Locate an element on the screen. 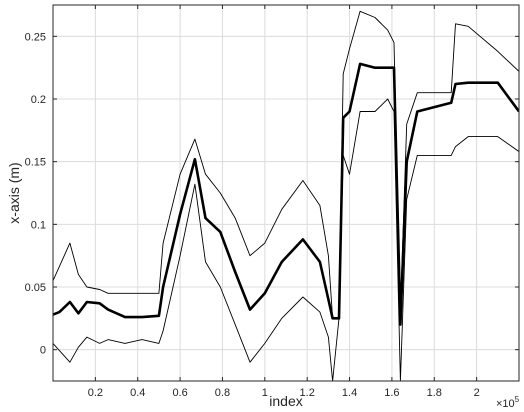  x-axis-exponent: ×10⁵ is located at coordinates (508, 402).